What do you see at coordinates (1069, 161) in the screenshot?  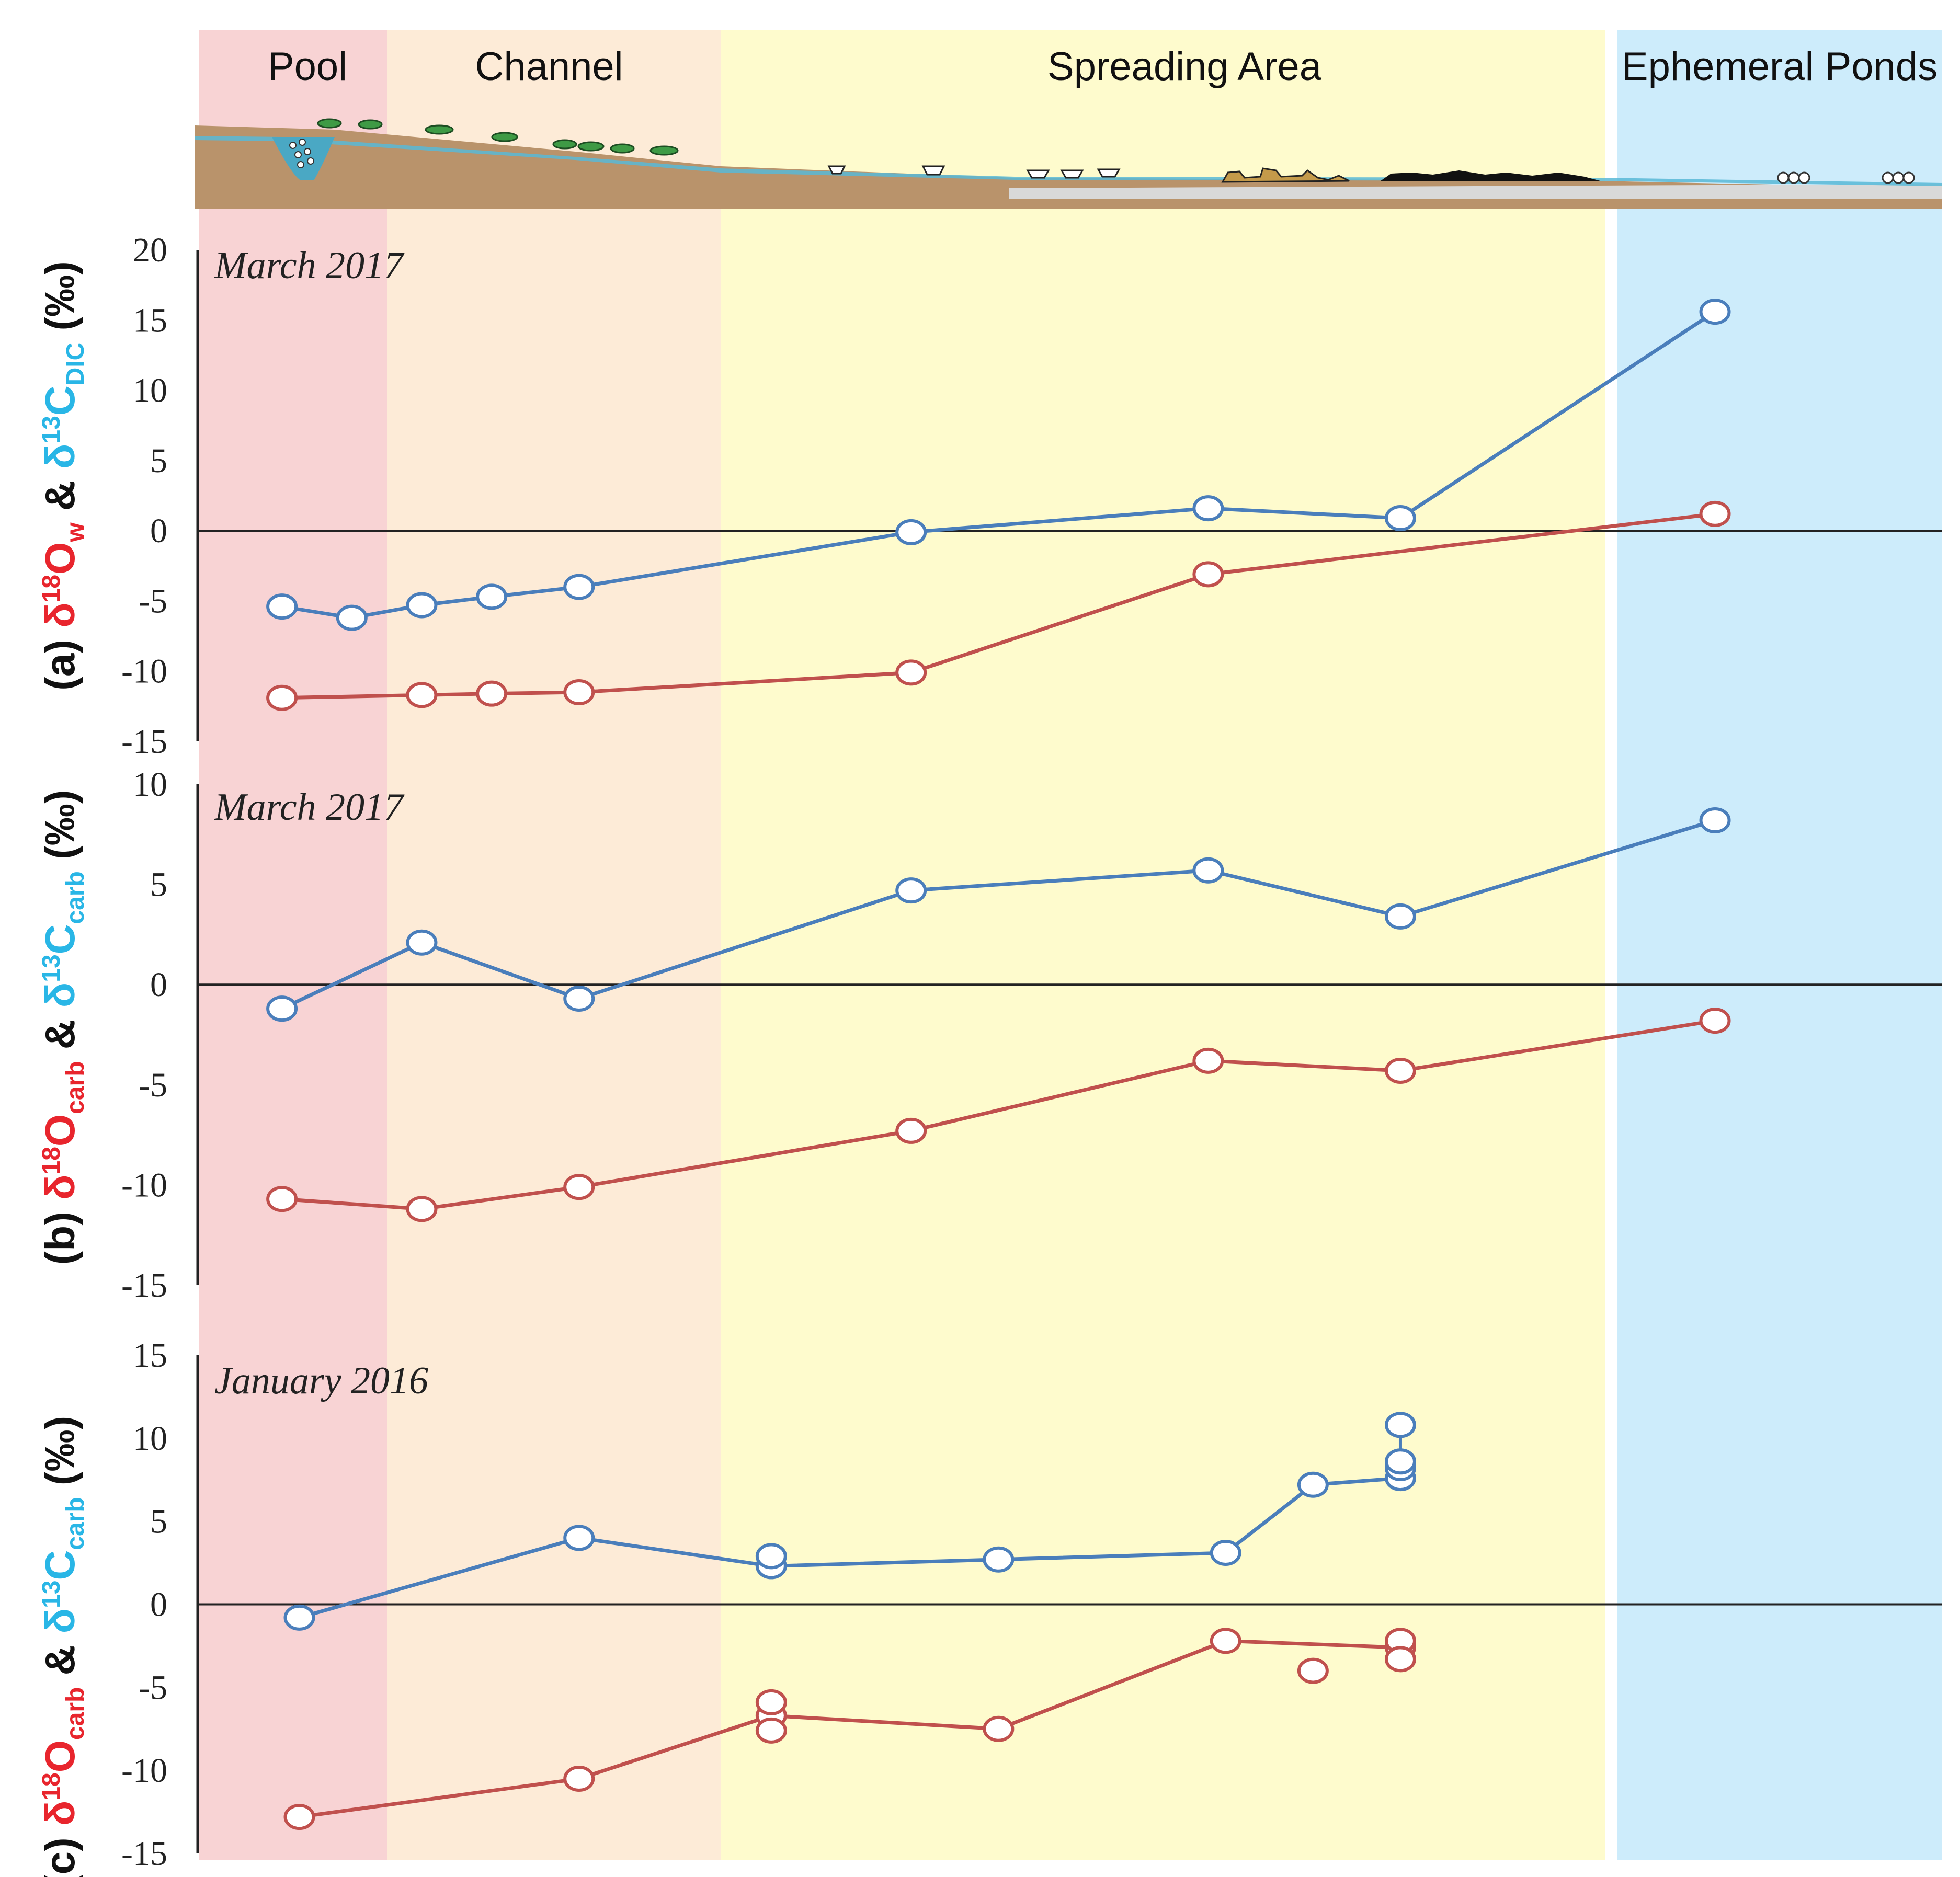 I see `water-film` at bounding box center [1069, 161].